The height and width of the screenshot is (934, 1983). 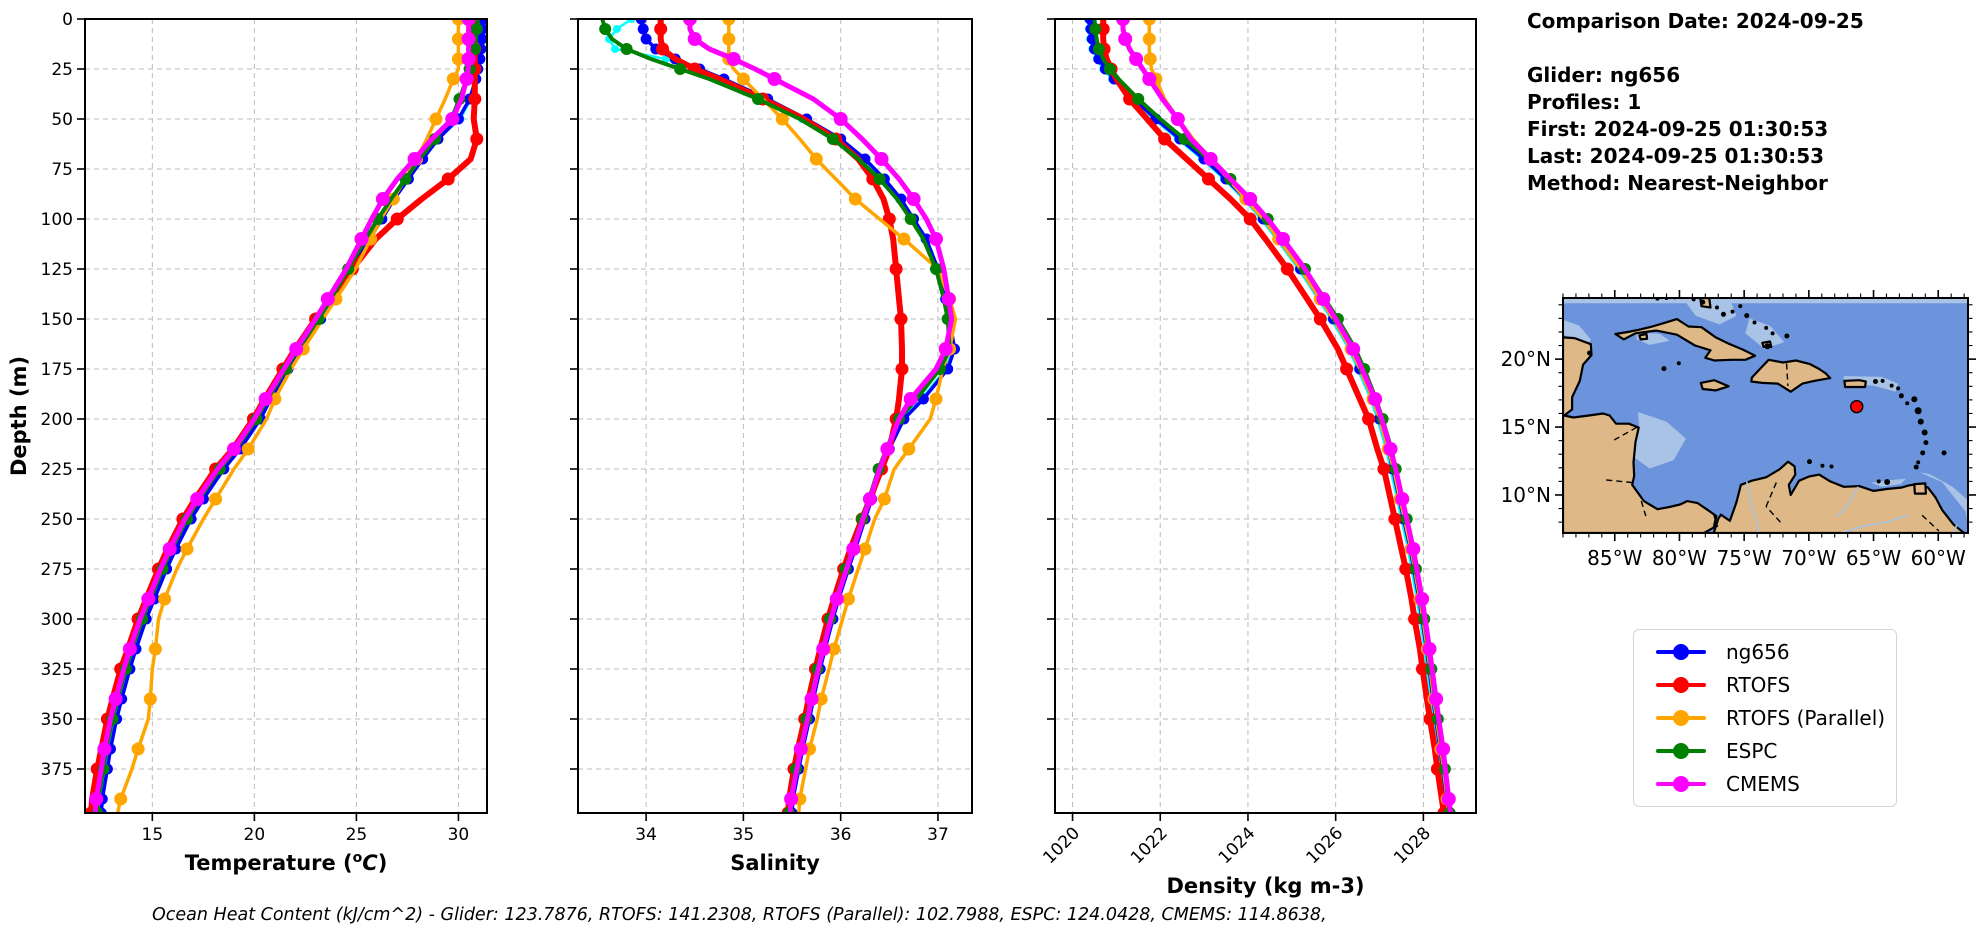 I want to click on first-profile-time-text: First: 2024-09-25 01:30:53, so click(x=1678, y=129).